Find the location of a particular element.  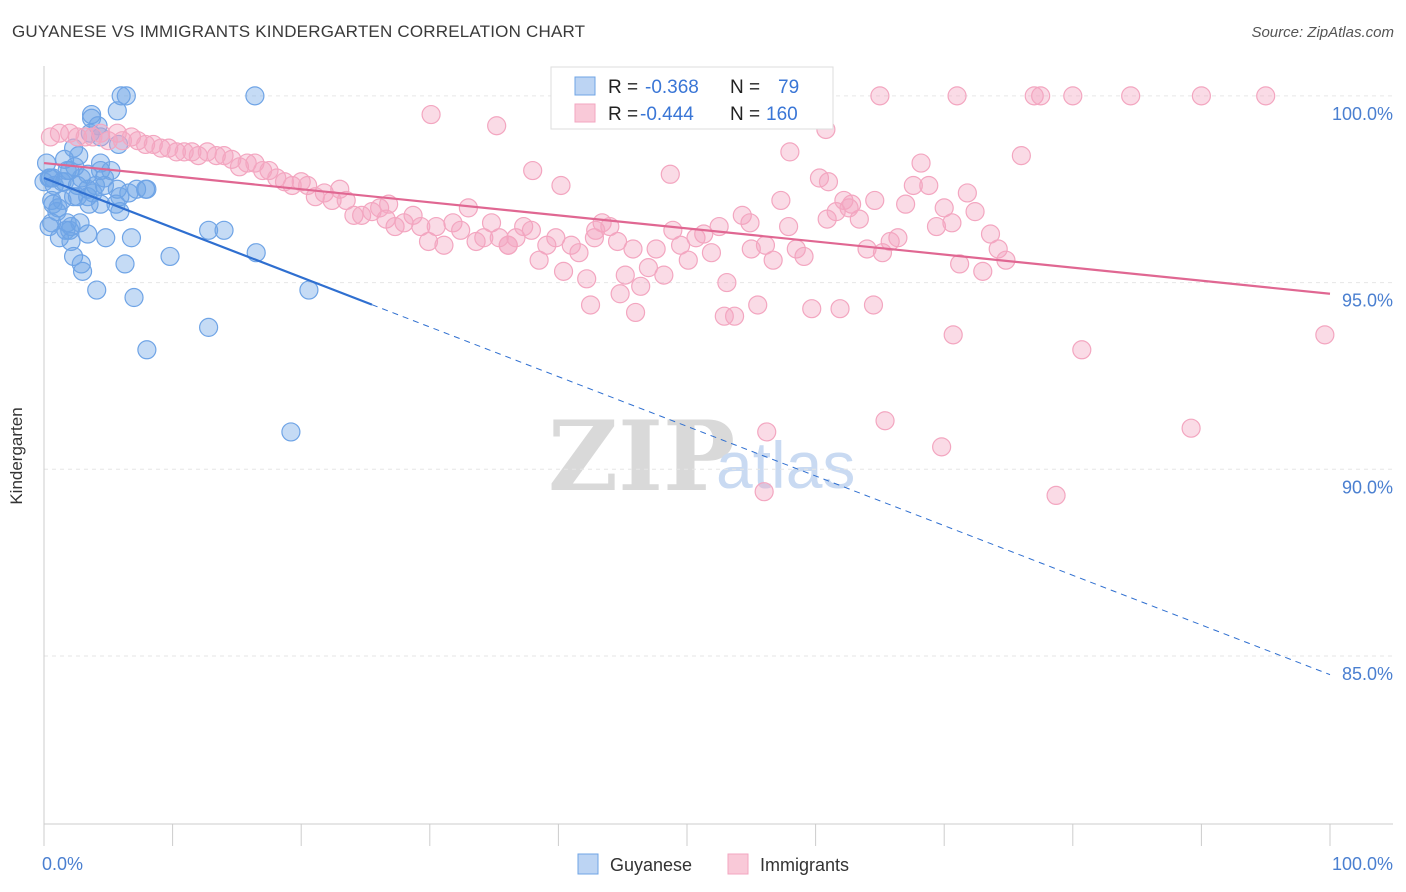

y-tick-label-1: 95.0% is located at coordinates (1367, 301).